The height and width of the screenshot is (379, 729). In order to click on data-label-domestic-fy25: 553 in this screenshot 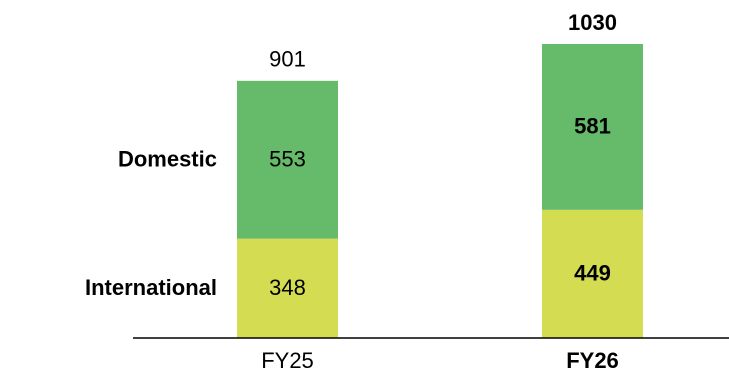, I will do `click(287, 159)`.